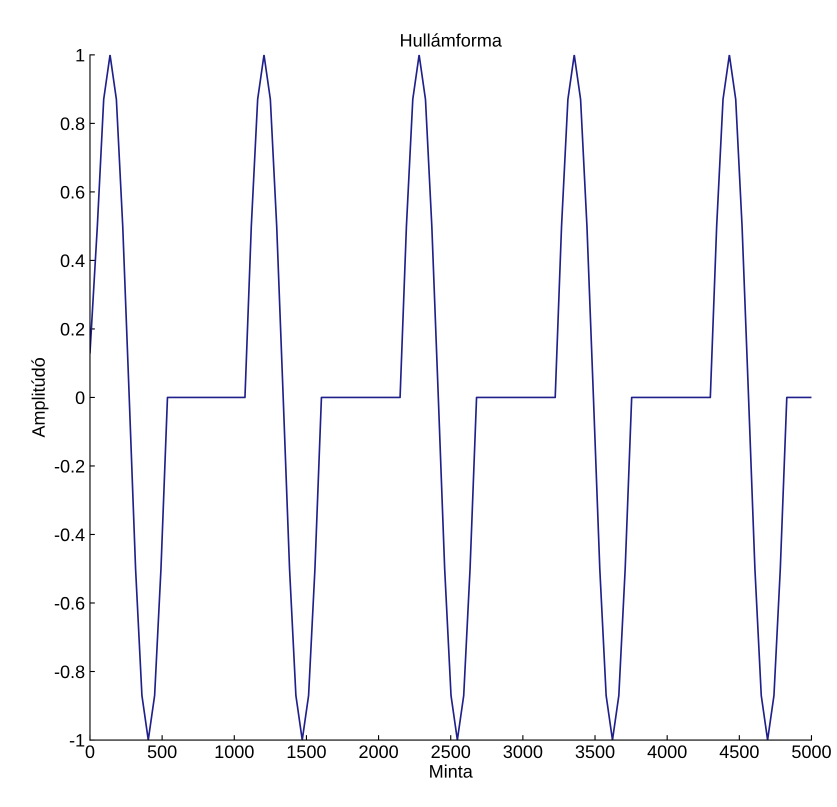 The height and width of the screenshot is (807, 837). What do you see at coordinates (522, 751) in the screenshot?
I see `x-tick-label: 3000` at bounding box center [522, 751].